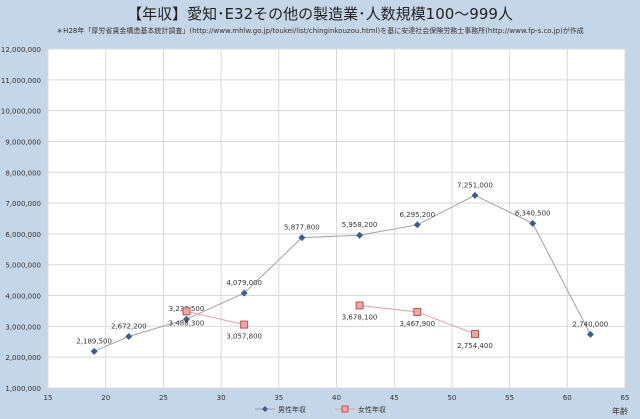 This screenshot has height=419, width=640. What do you see at coordinates (533, 213) in the screenshot?
I see `data-label: 6,340,500` at bounding box center [533, 213].